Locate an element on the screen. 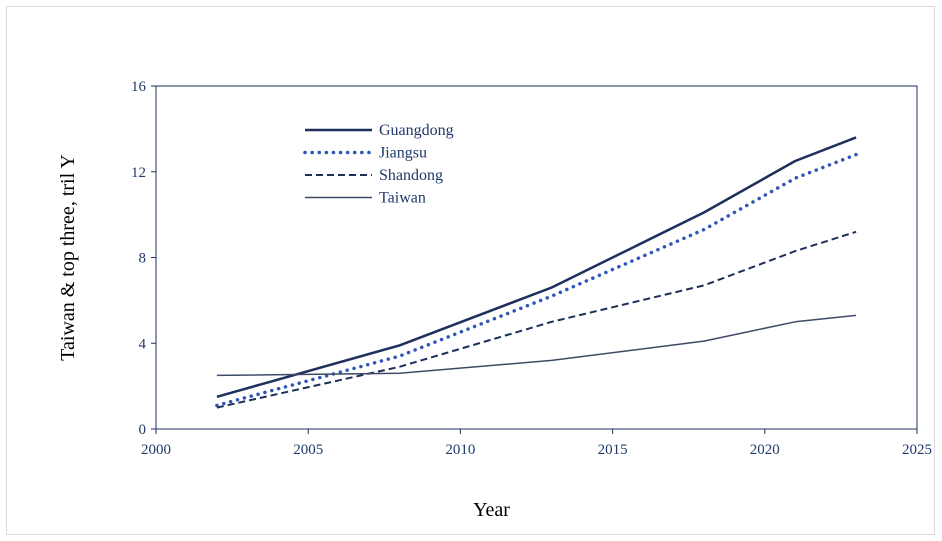 The height and width of the screenshot is (541, 942). x-axis-title: Year is located at coordinates (491, 510).